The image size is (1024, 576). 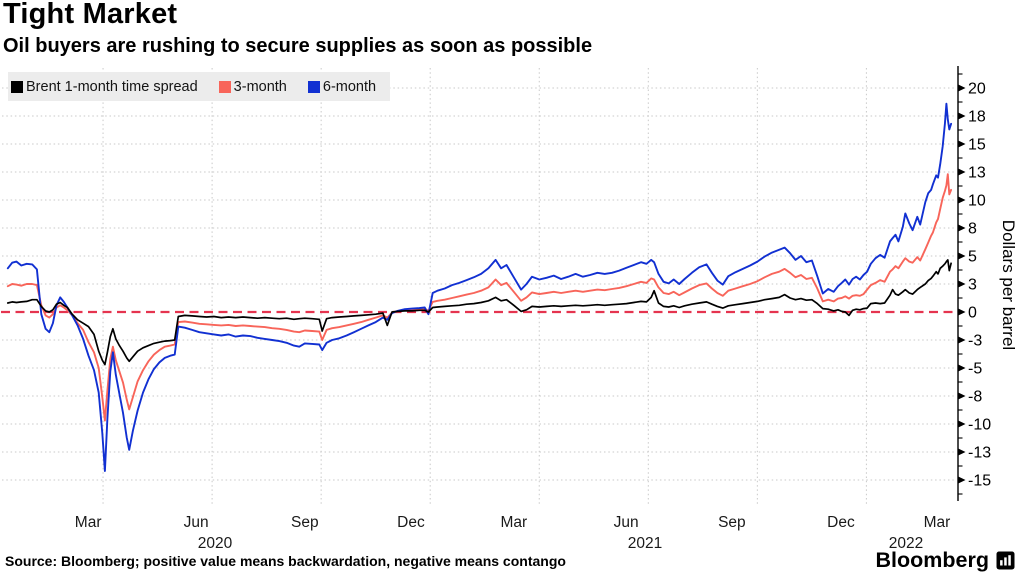 What do you see at coordinates (979, 452) in the screenshot?
I see `y-tick-label: -13` at bounding box center [979, 452].